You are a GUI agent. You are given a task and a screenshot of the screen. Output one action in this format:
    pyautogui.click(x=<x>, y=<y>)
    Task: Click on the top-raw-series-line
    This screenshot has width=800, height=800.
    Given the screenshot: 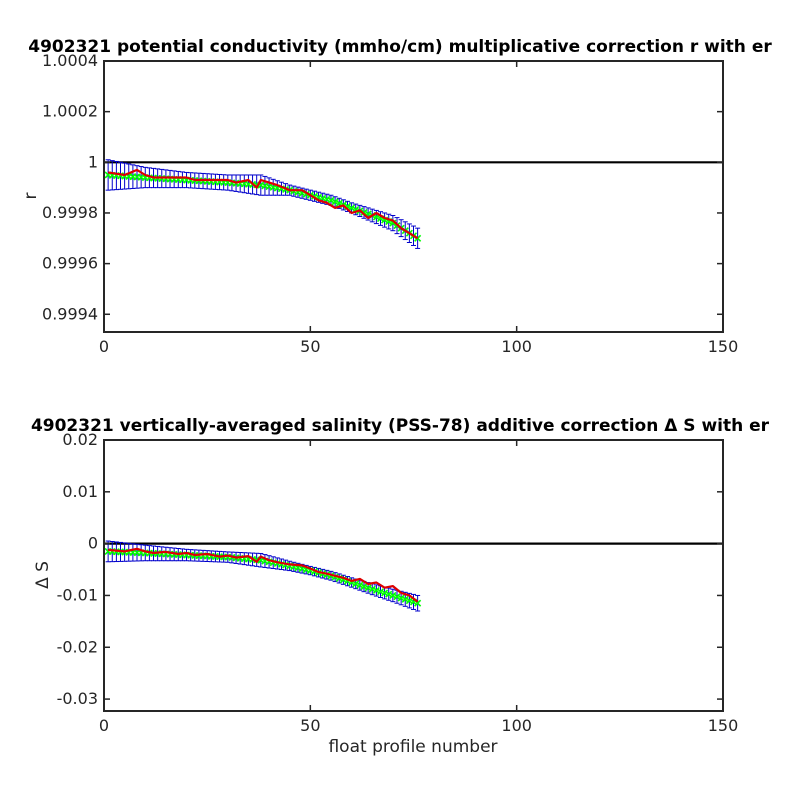 What is the action you would take?
    pyautogui.click(x=263, y=204)
    